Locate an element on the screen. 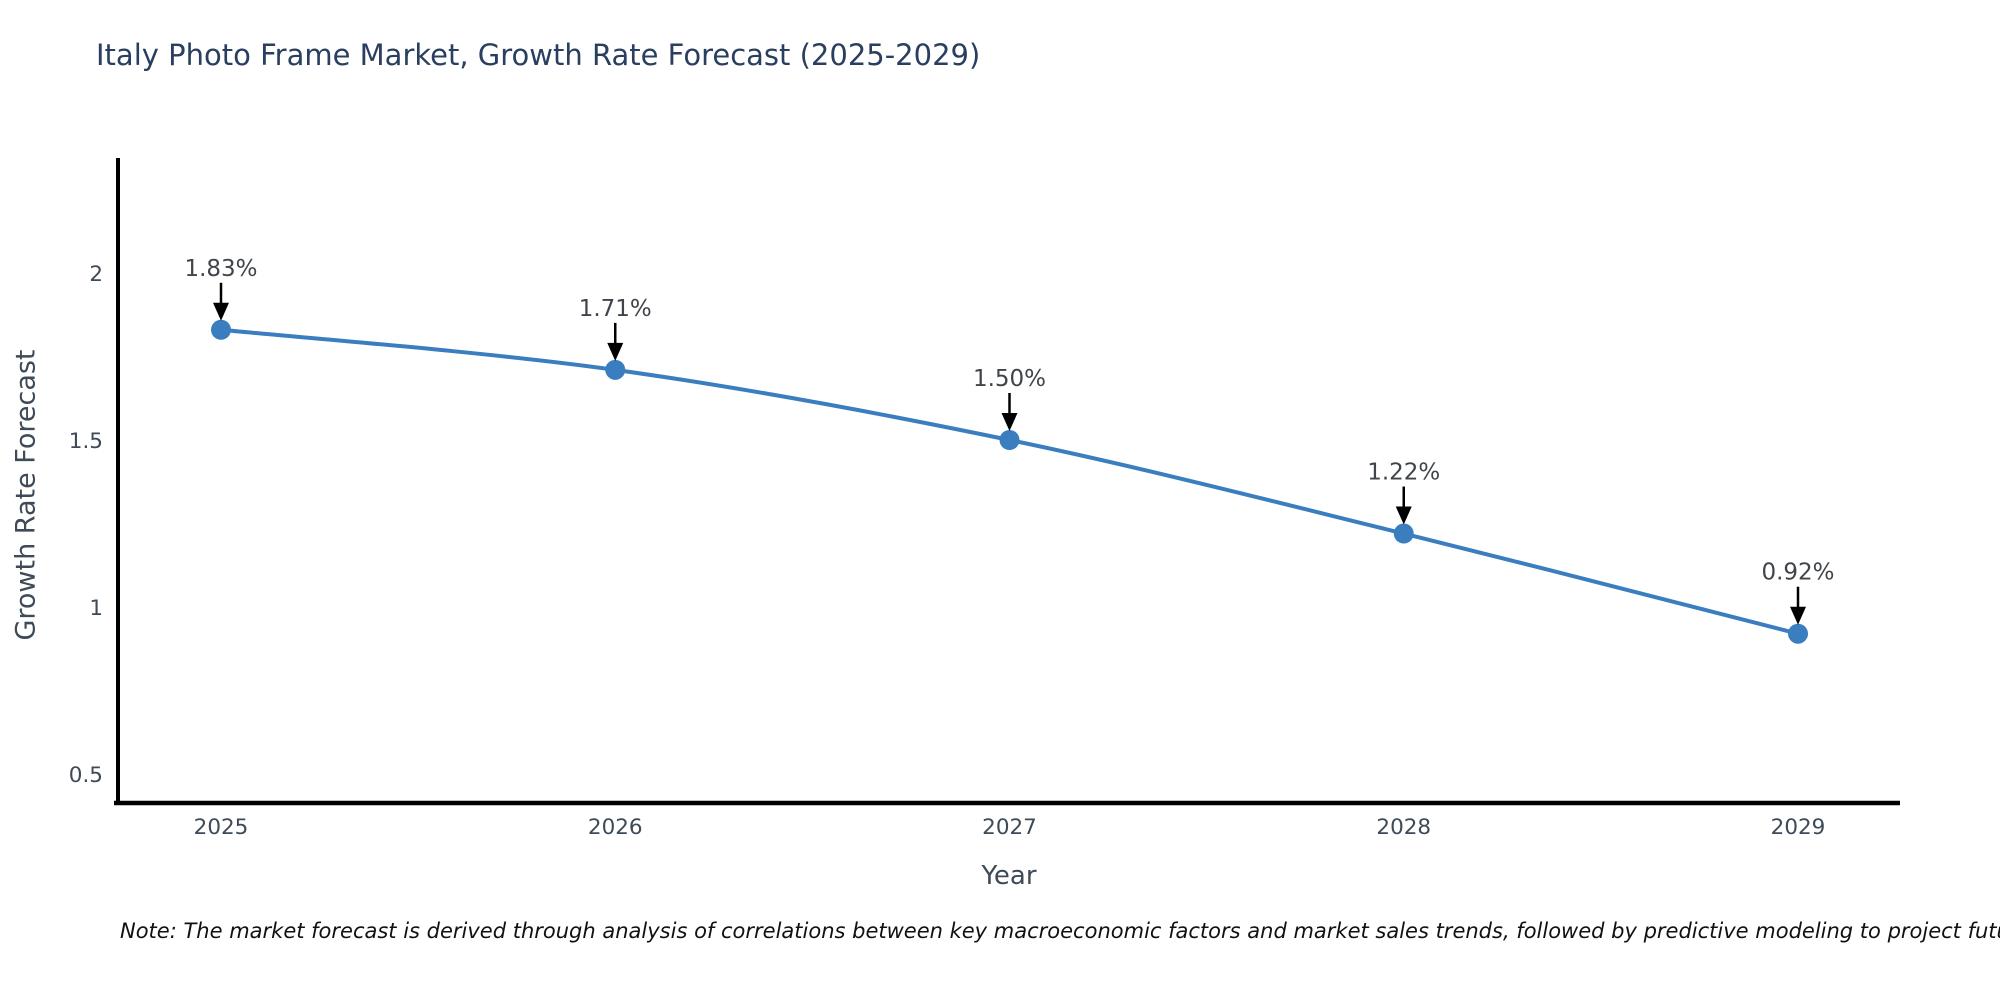 The image size is (2000, 1000). x-axis-tick-label: 2026 is located at coordinates (615, 827).